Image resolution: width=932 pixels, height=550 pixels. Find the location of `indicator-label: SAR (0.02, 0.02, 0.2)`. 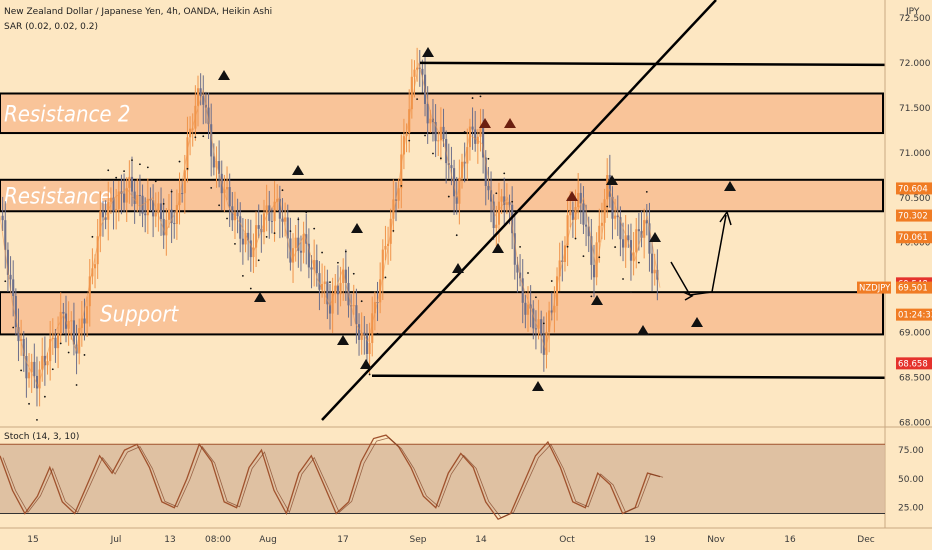

indicator-label: SAR (0.02, 0.02, 0.2) is located at coordinates (51, 27).